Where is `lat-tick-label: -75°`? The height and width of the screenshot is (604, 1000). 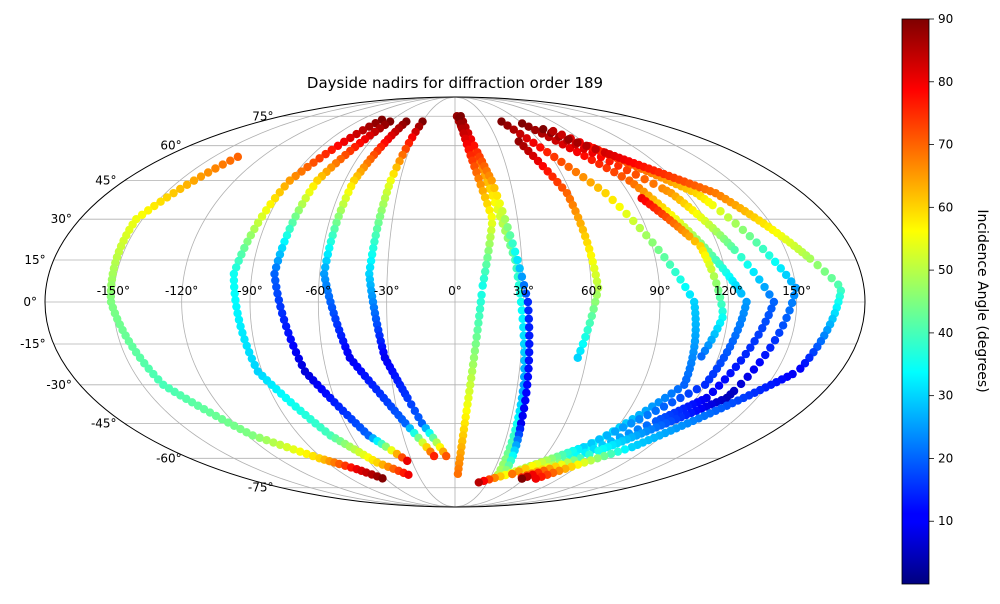
lat-tick-label: -75° is located at coordinates (261, 488).